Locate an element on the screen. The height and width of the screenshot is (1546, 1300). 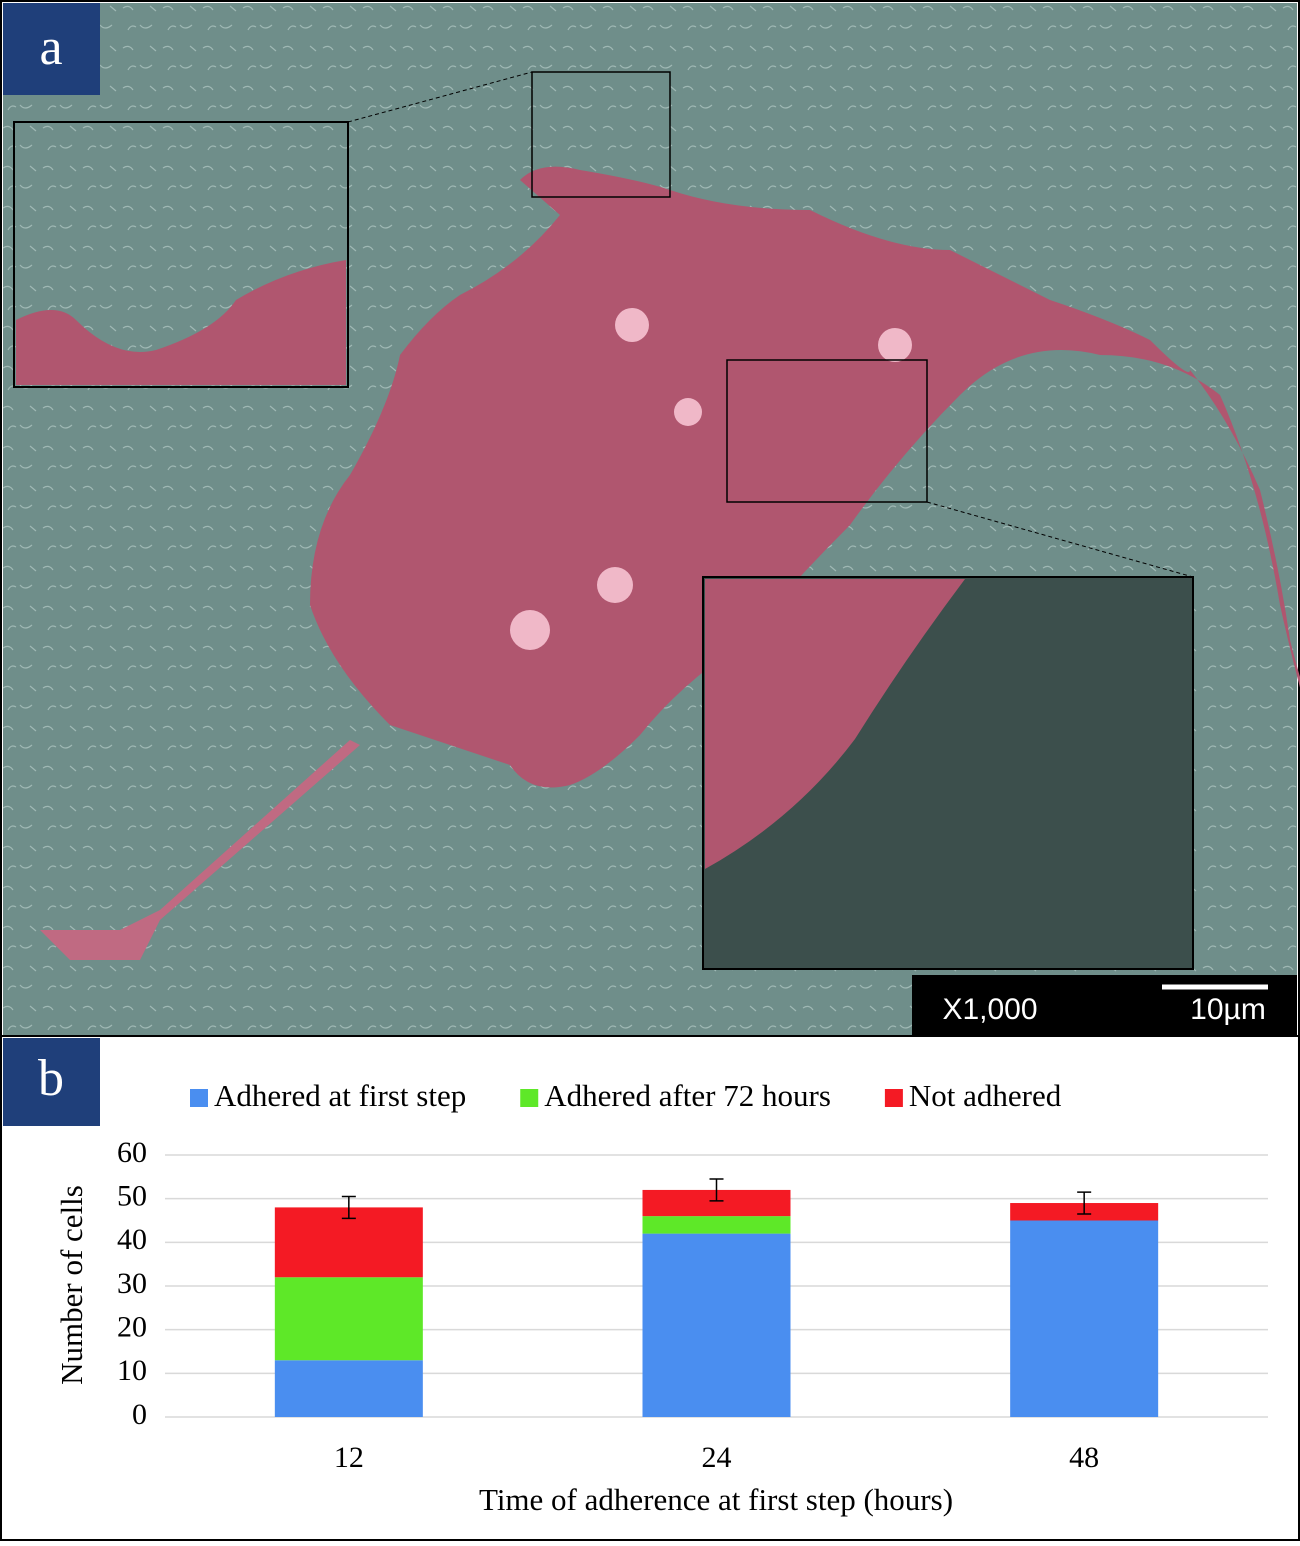
y-axis-label: Number of cells is located at coordinates (71, 1285).